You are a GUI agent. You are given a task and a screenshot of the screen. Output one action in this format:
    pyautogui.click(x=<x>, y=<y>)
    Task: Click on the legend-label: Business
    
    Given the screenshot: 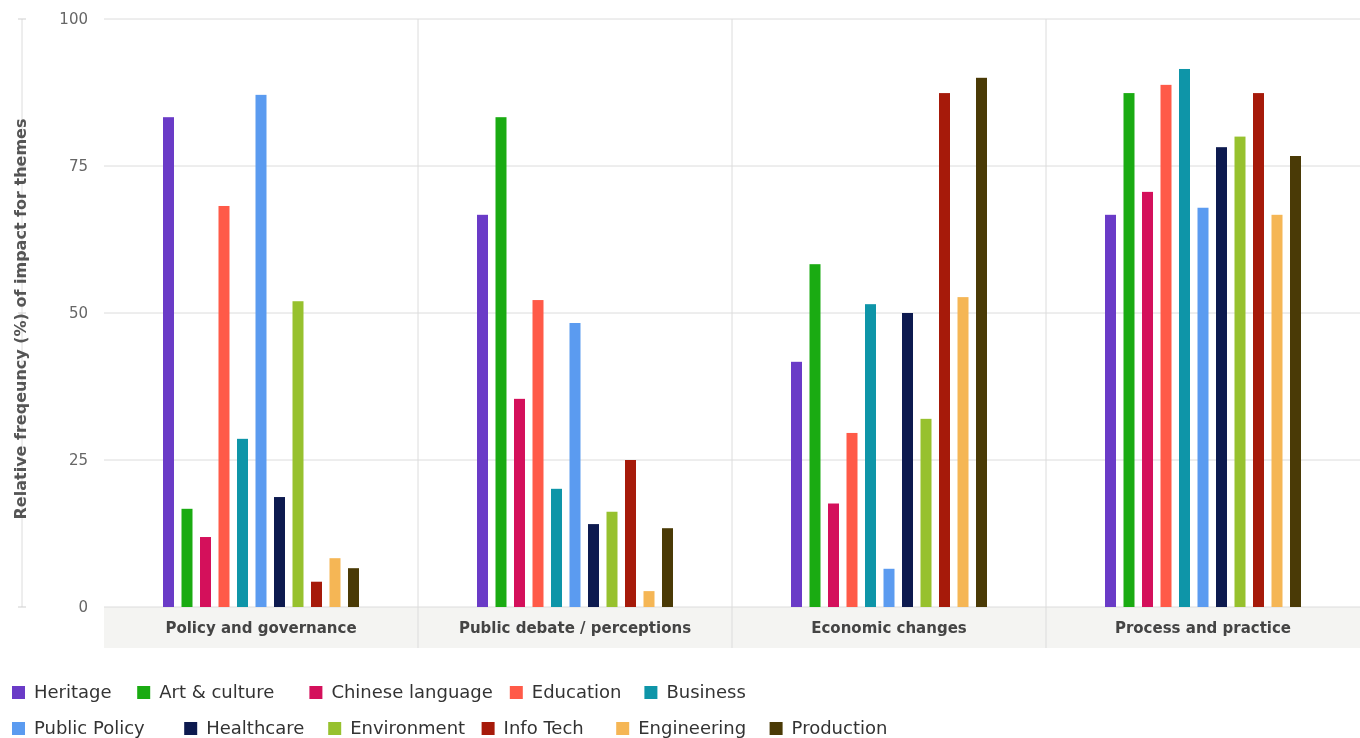 What is the action you would take?
    pyautogui.click(x=706, y=692)
    